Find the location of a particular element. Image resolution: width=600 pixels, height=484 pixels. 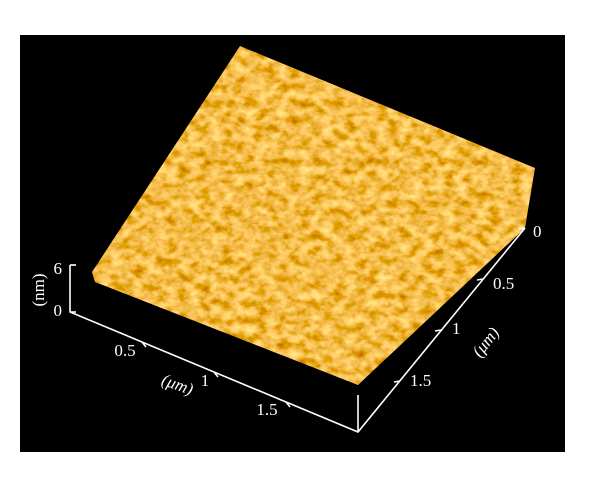

y-tick-label: 1 is located at coordinates (456, 328).